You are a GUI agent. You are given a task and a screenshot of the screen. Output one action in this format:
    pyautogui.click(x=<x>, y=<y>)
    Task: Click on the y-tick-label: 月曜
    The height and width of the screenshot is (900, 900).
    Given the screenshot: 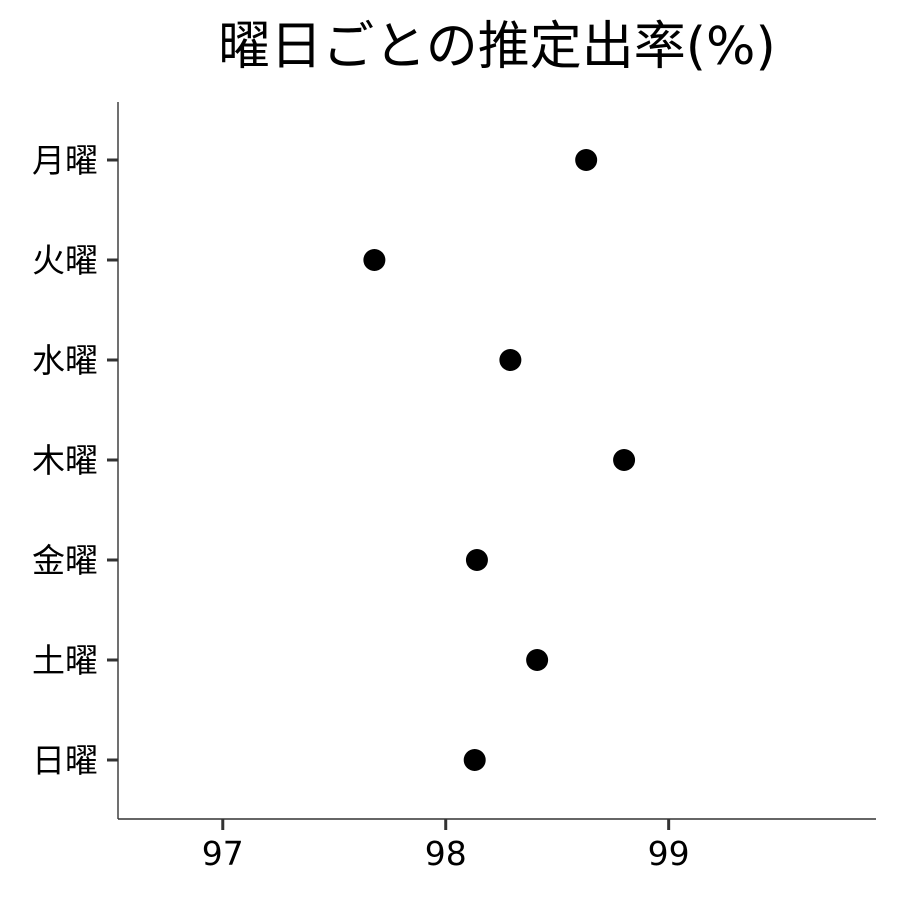 What is the action you would take?
    pyautogui.click(x=65, y=160)
    